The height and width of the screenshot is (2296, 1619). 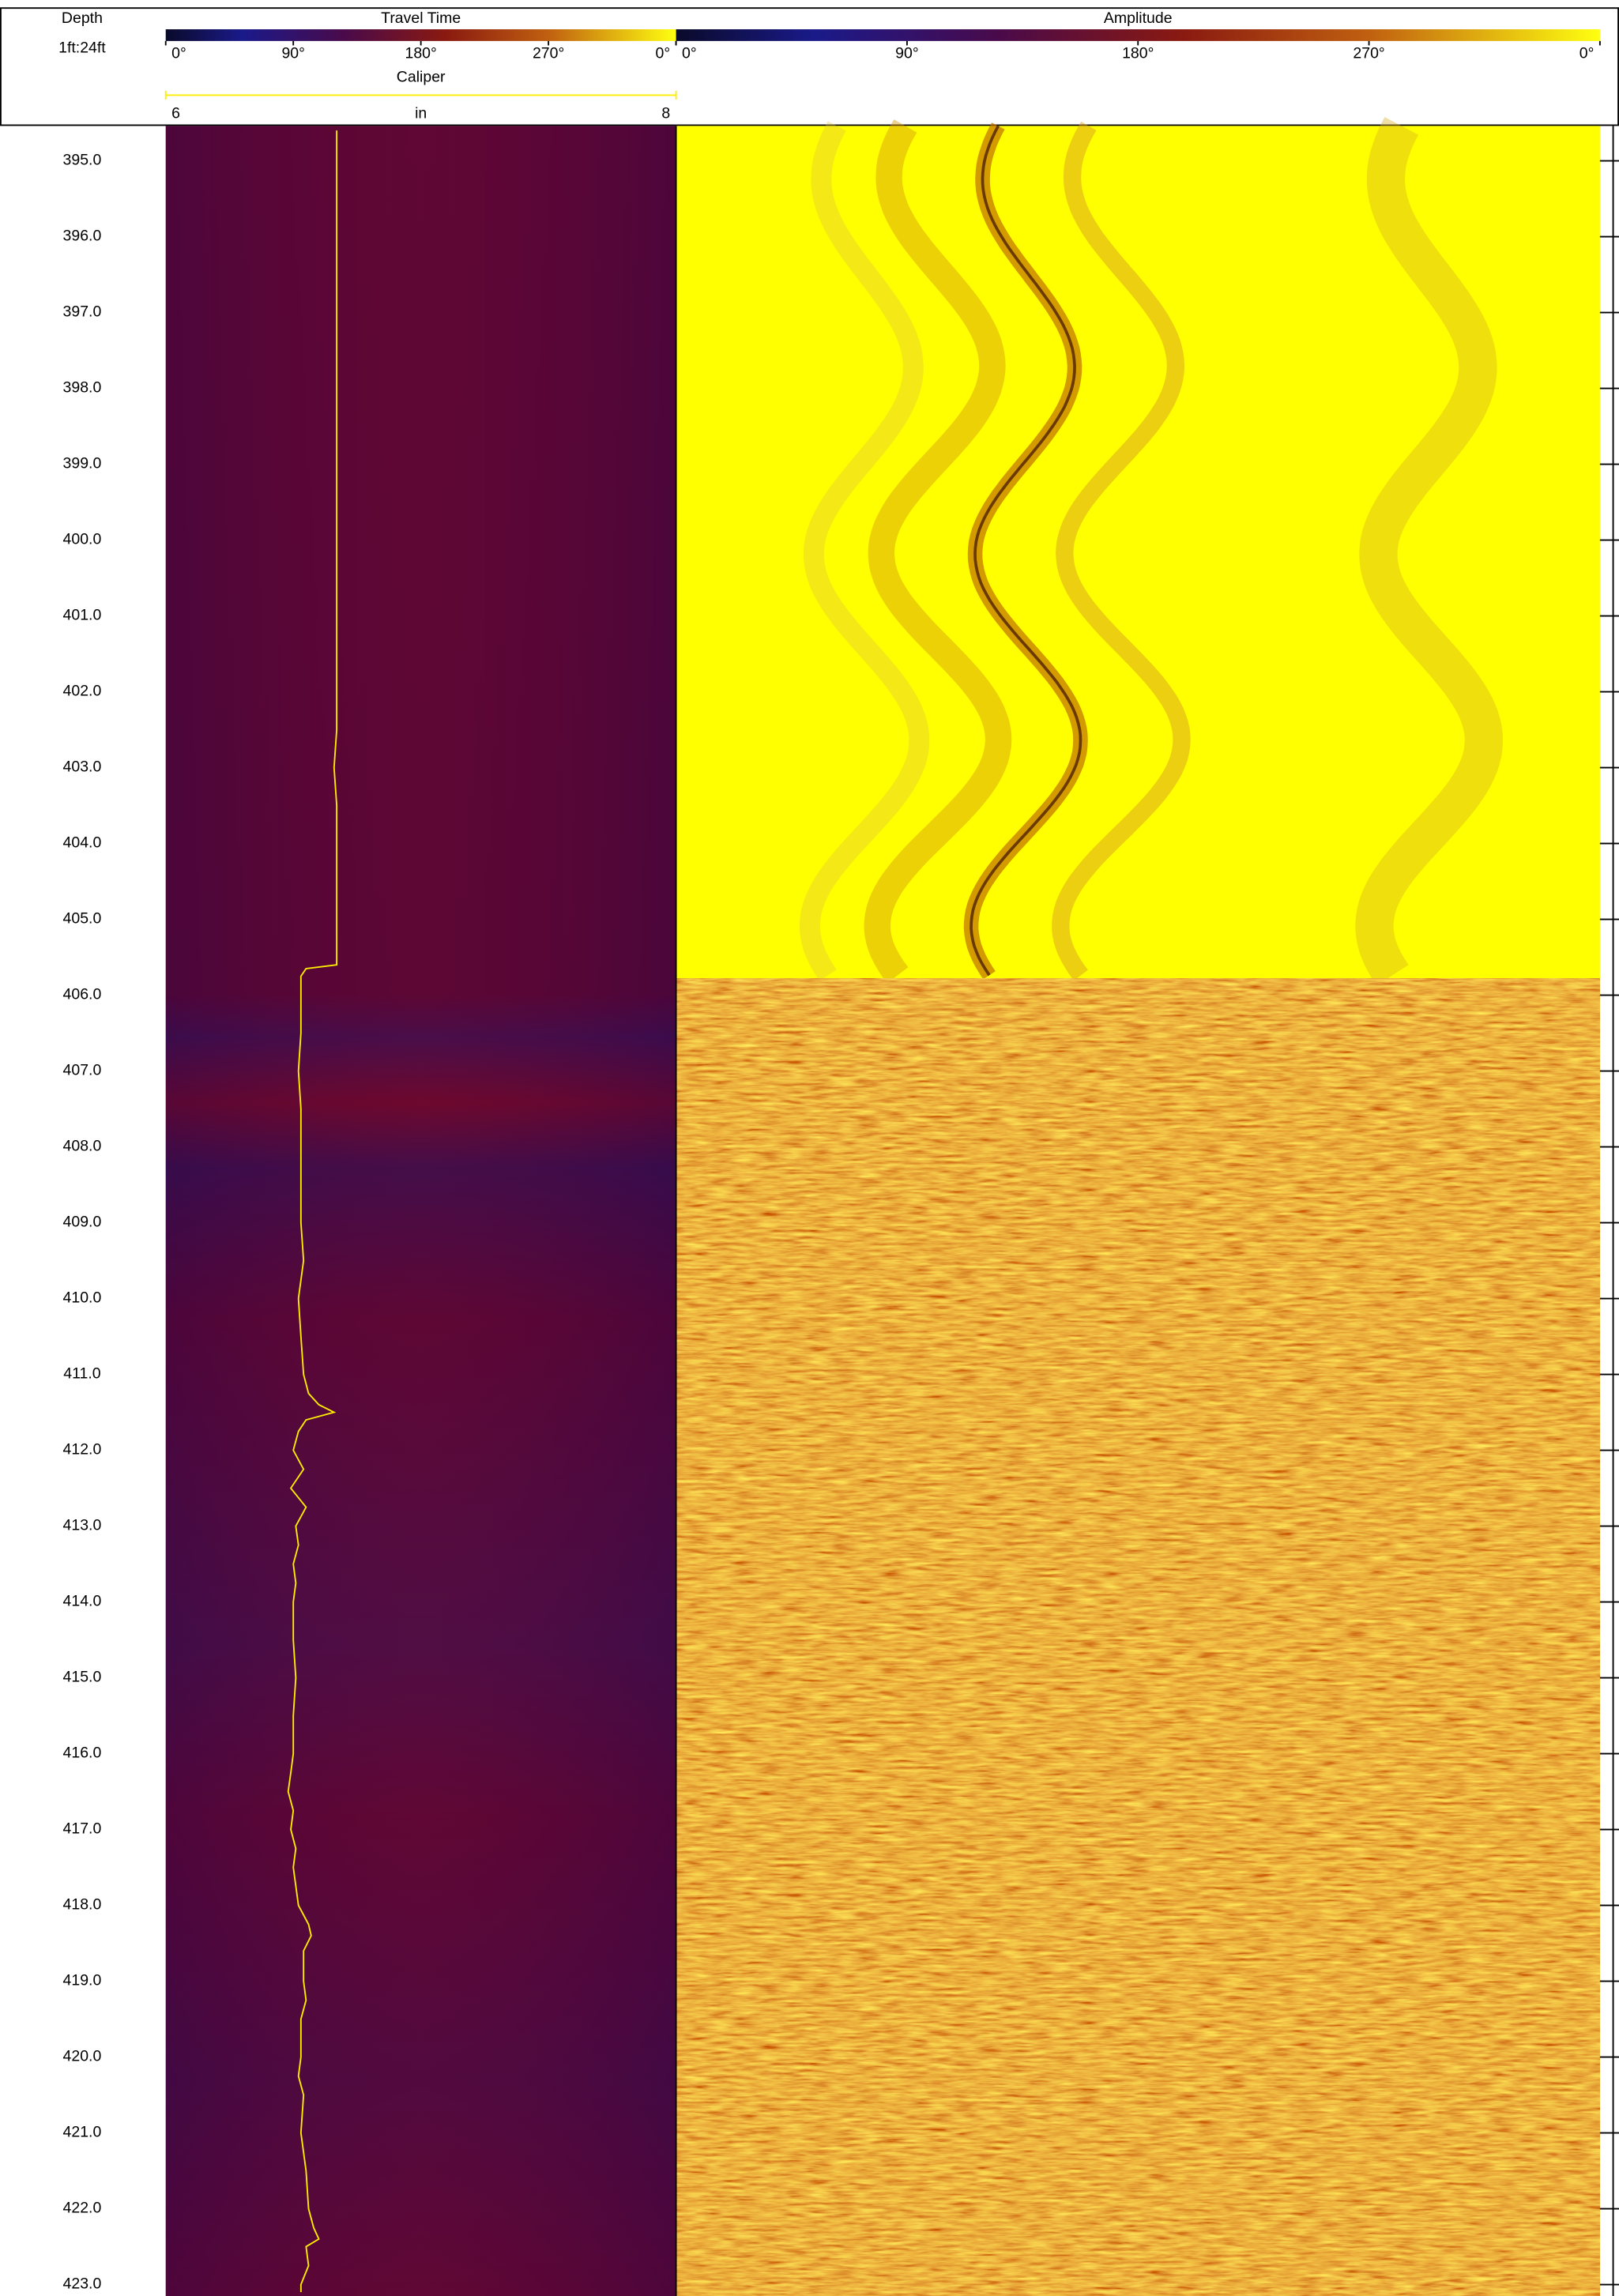 I want to click on depth-label: 406.0, so click(x=82, y=994).